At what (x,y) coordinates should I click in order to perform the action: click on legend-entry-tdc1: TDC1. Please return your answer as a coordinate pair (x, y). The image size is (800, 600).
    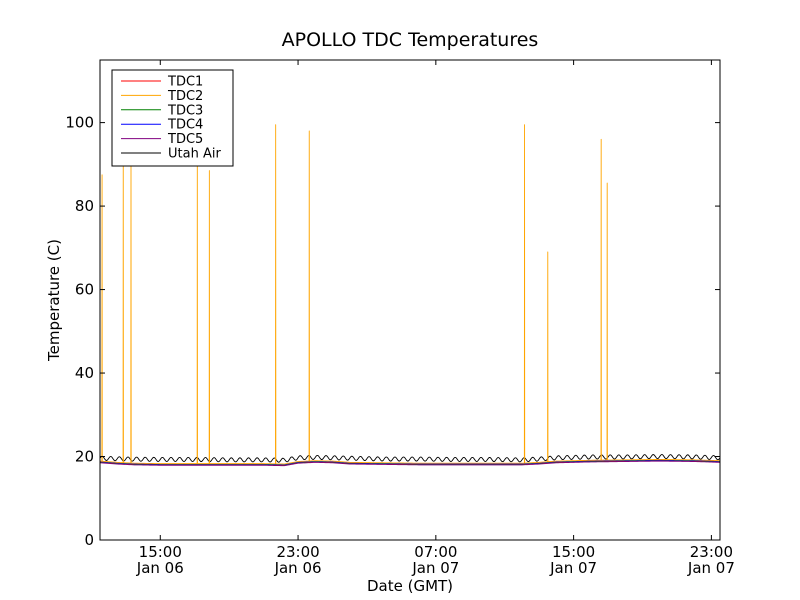
    Looking at the image, I should click on (185, 82).